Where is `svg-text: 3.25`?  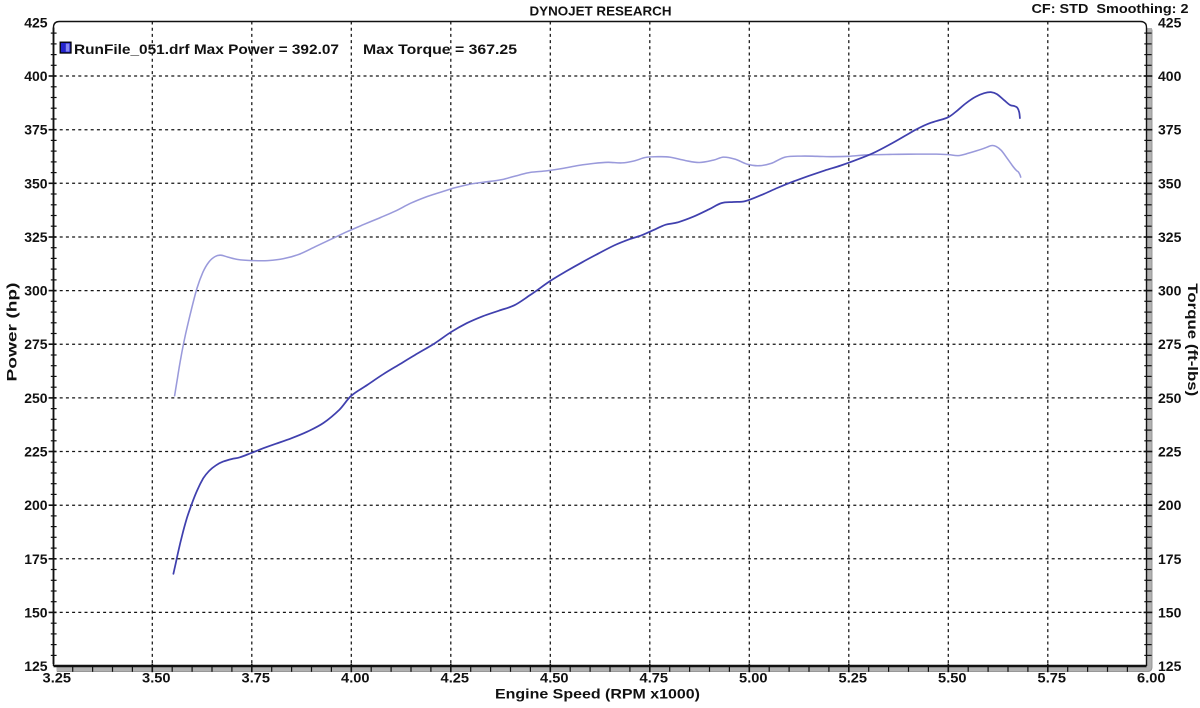
svg-text: 3.25 is located at coordinates (57, 678).